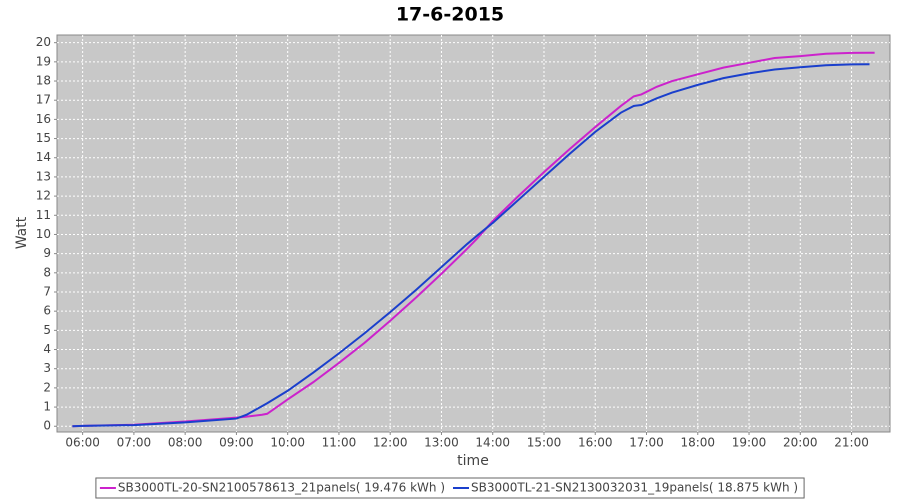  What do you see at coordinates (43, 61) in the screenshot?
I see `y-tick-label: 19` at bounding box center [43, 61].